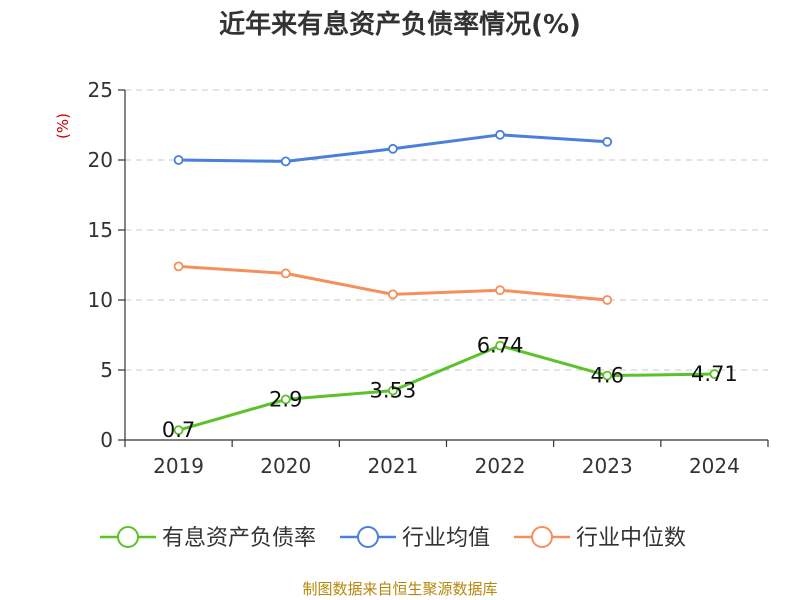 Image resolution: width=800 pixels, height=600 pixels. I want to click on legend-item-3: 行业中位数, so click(600, 538).